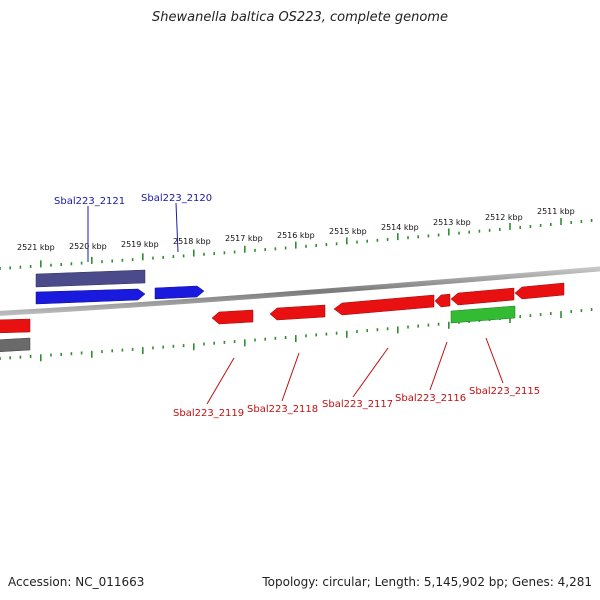 The image size is (600, 600). Describe the element at coordinates (357, 404) in the screenshot. I see `gene-label-2117: Sbal223_2117` at that location.